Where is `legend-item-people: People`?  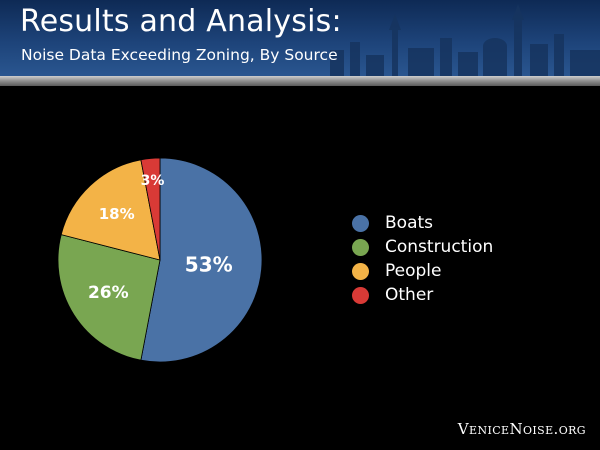 legend-item-people: People is located at coordinates (452, 272).